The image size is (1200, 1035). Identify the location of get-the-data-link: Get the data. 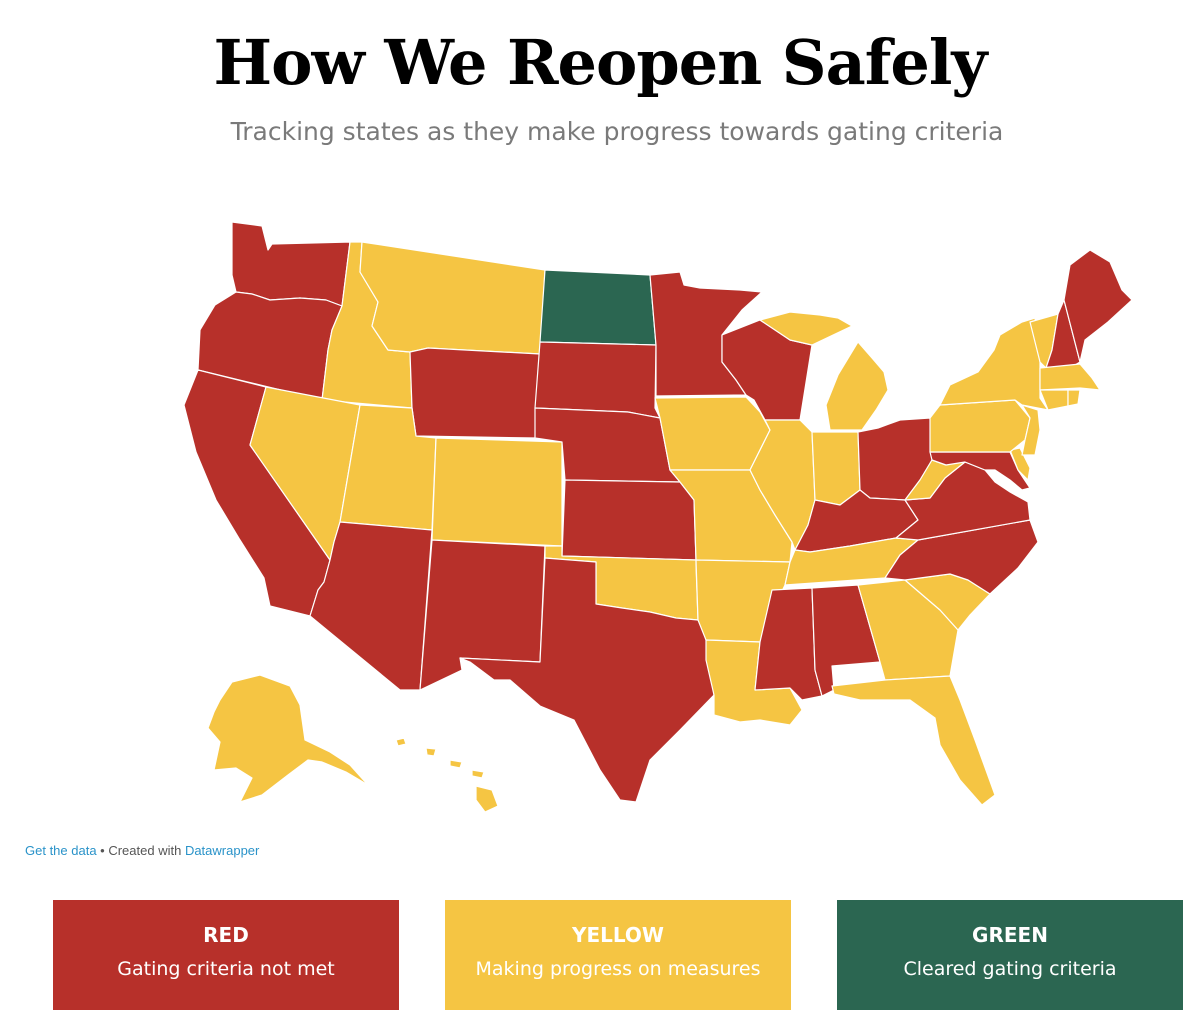
(61, 850).